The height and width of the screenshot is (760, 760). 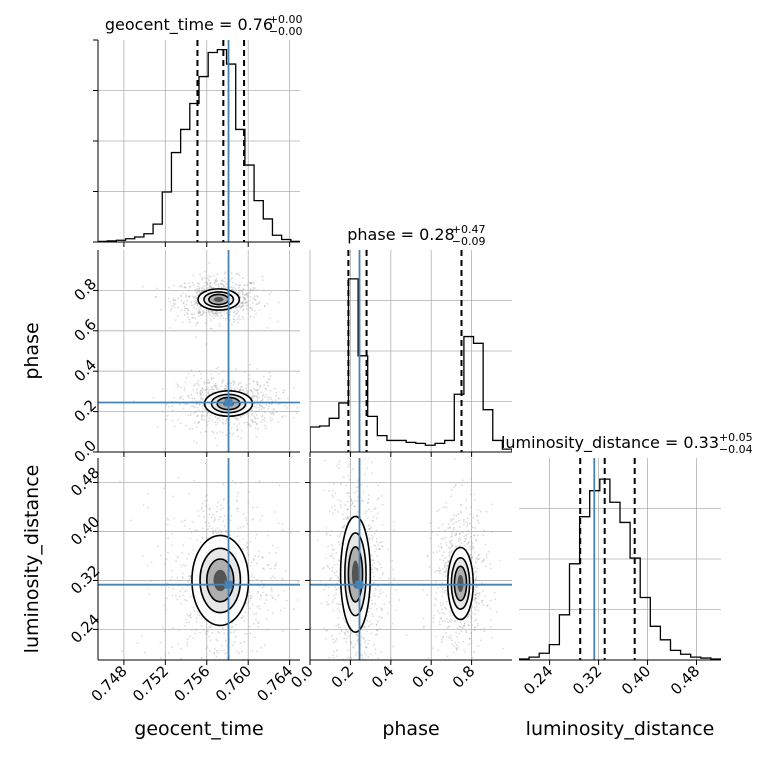 What do you see at coordinates (199, 145) in the screenshot?
I see `histogram-bins` at bounding box center [199, 145].